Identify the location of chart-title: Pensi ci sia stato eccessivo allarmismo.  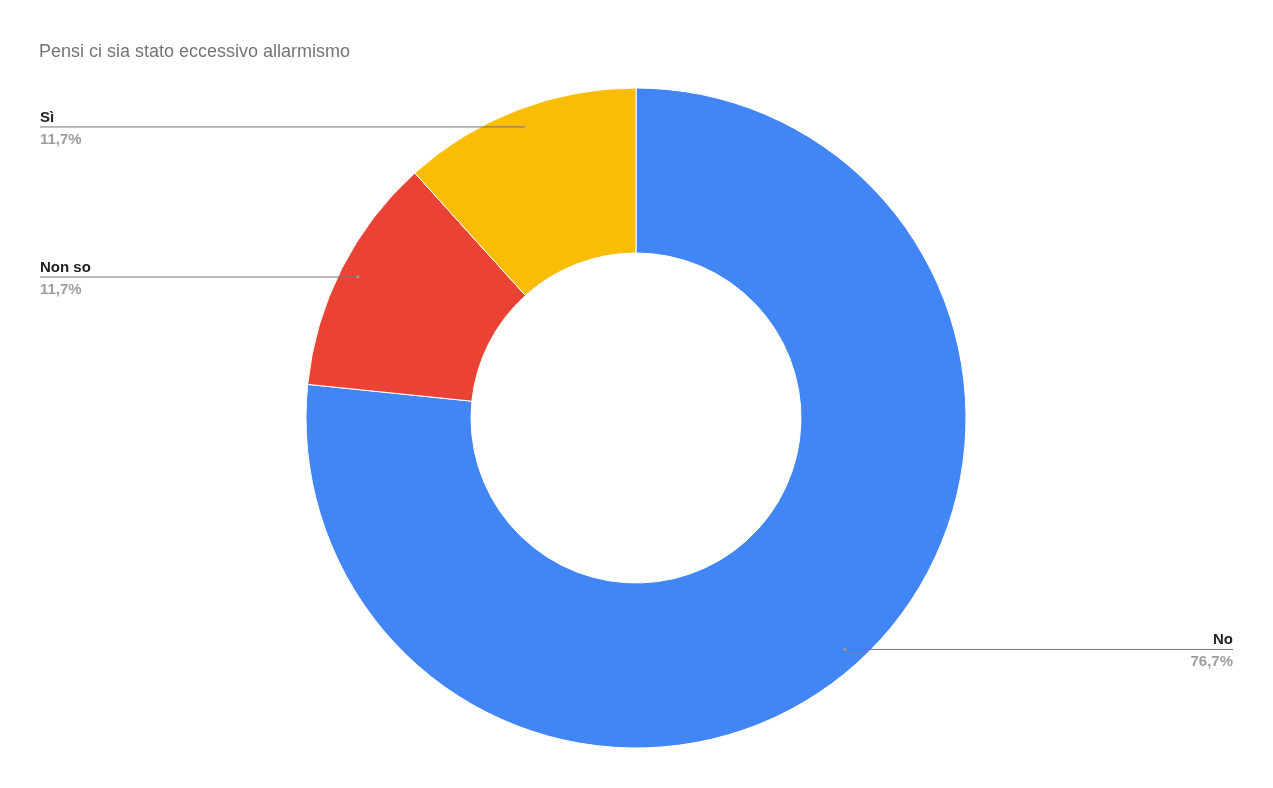
(195, 51).